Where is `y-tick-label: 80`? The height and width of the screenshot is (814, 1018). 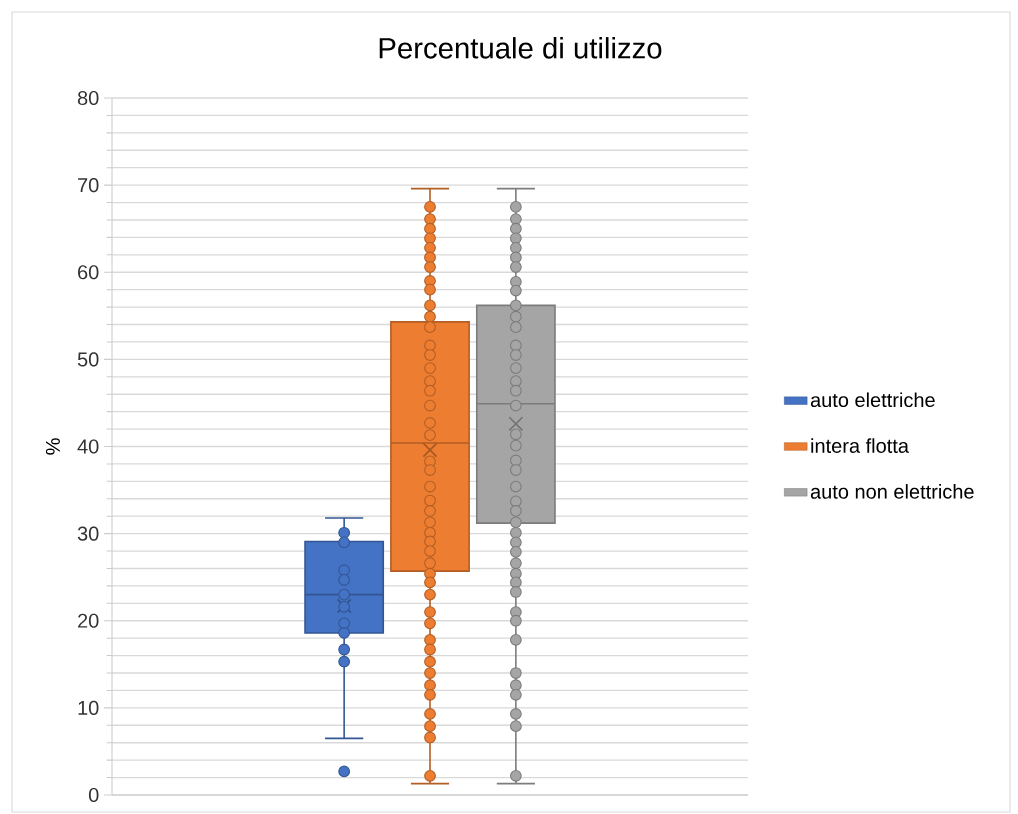
y-tick-label: 80 is located at coordinates (88, 98).